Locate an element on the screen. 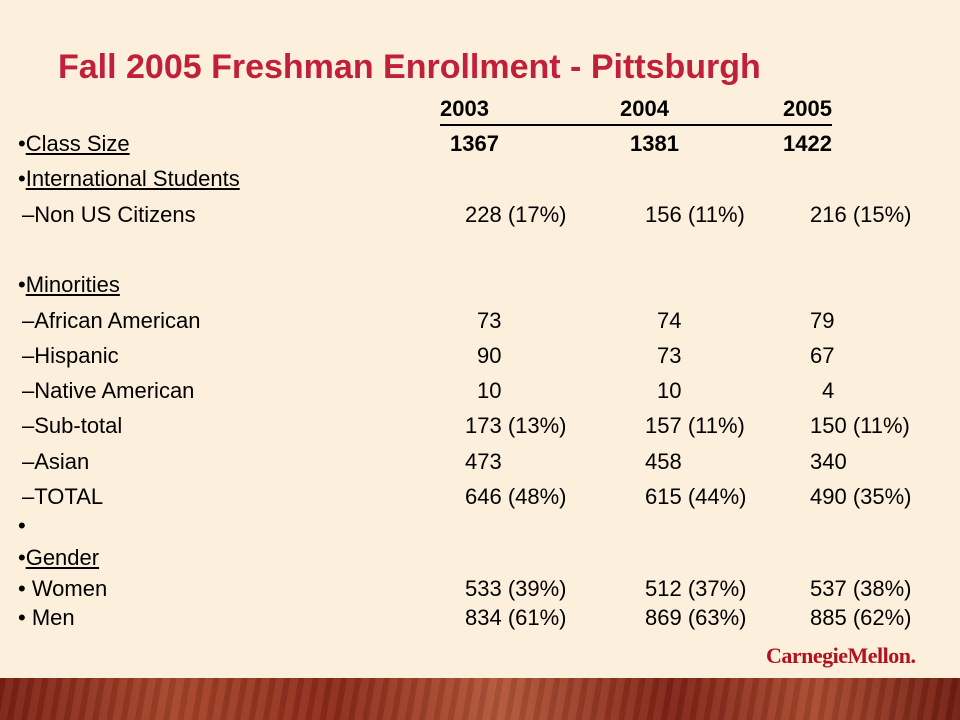 The width and height of the screenshot is (960, 720). men-2005: 885 (62%) is located at coordinates (861, 617).